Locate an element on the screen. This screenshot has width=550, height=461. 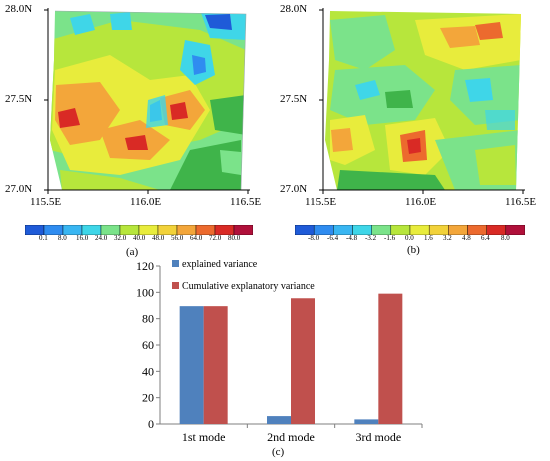
cbar-b-label: 6.4 is located at coordinates (485, 238).